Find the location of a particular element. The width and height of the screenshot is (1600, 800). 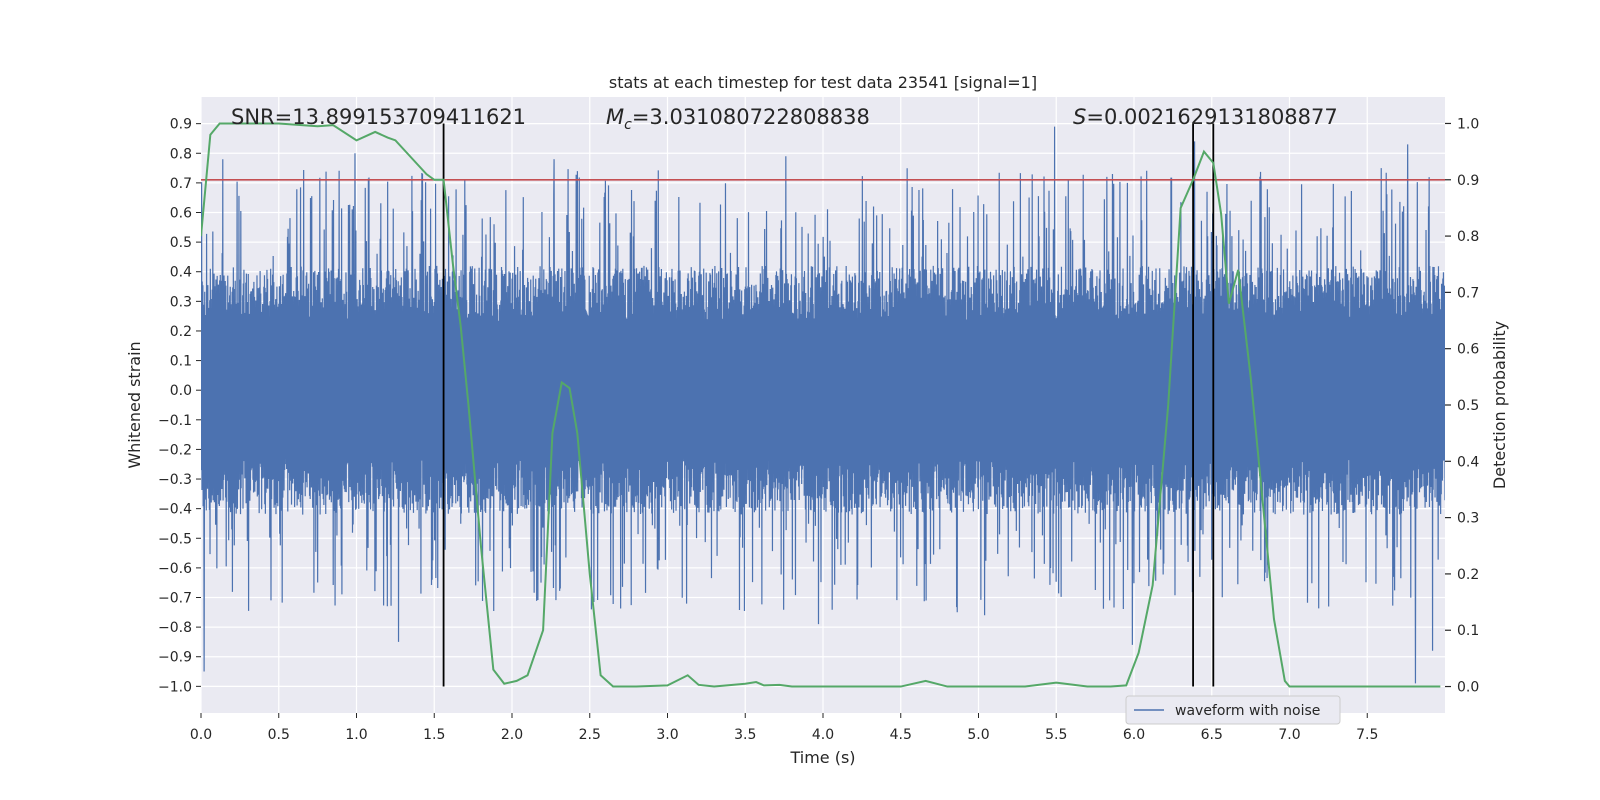

y-tick-label: 0.7 is located at coordinates (181, 184).